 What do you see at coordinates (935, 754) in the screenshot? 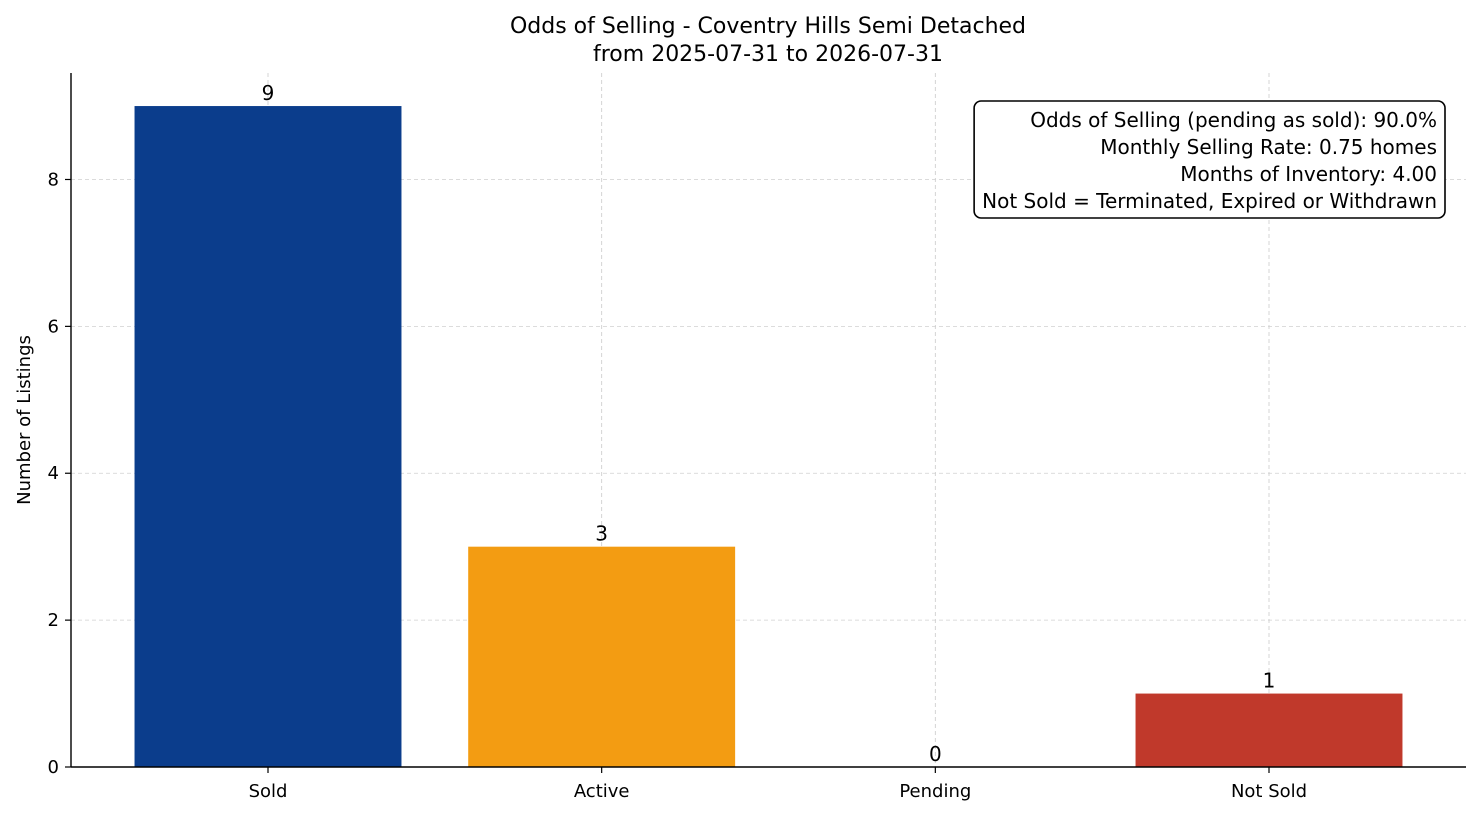
I see `bar-value-label: 0` at bounding box center [935, 754].